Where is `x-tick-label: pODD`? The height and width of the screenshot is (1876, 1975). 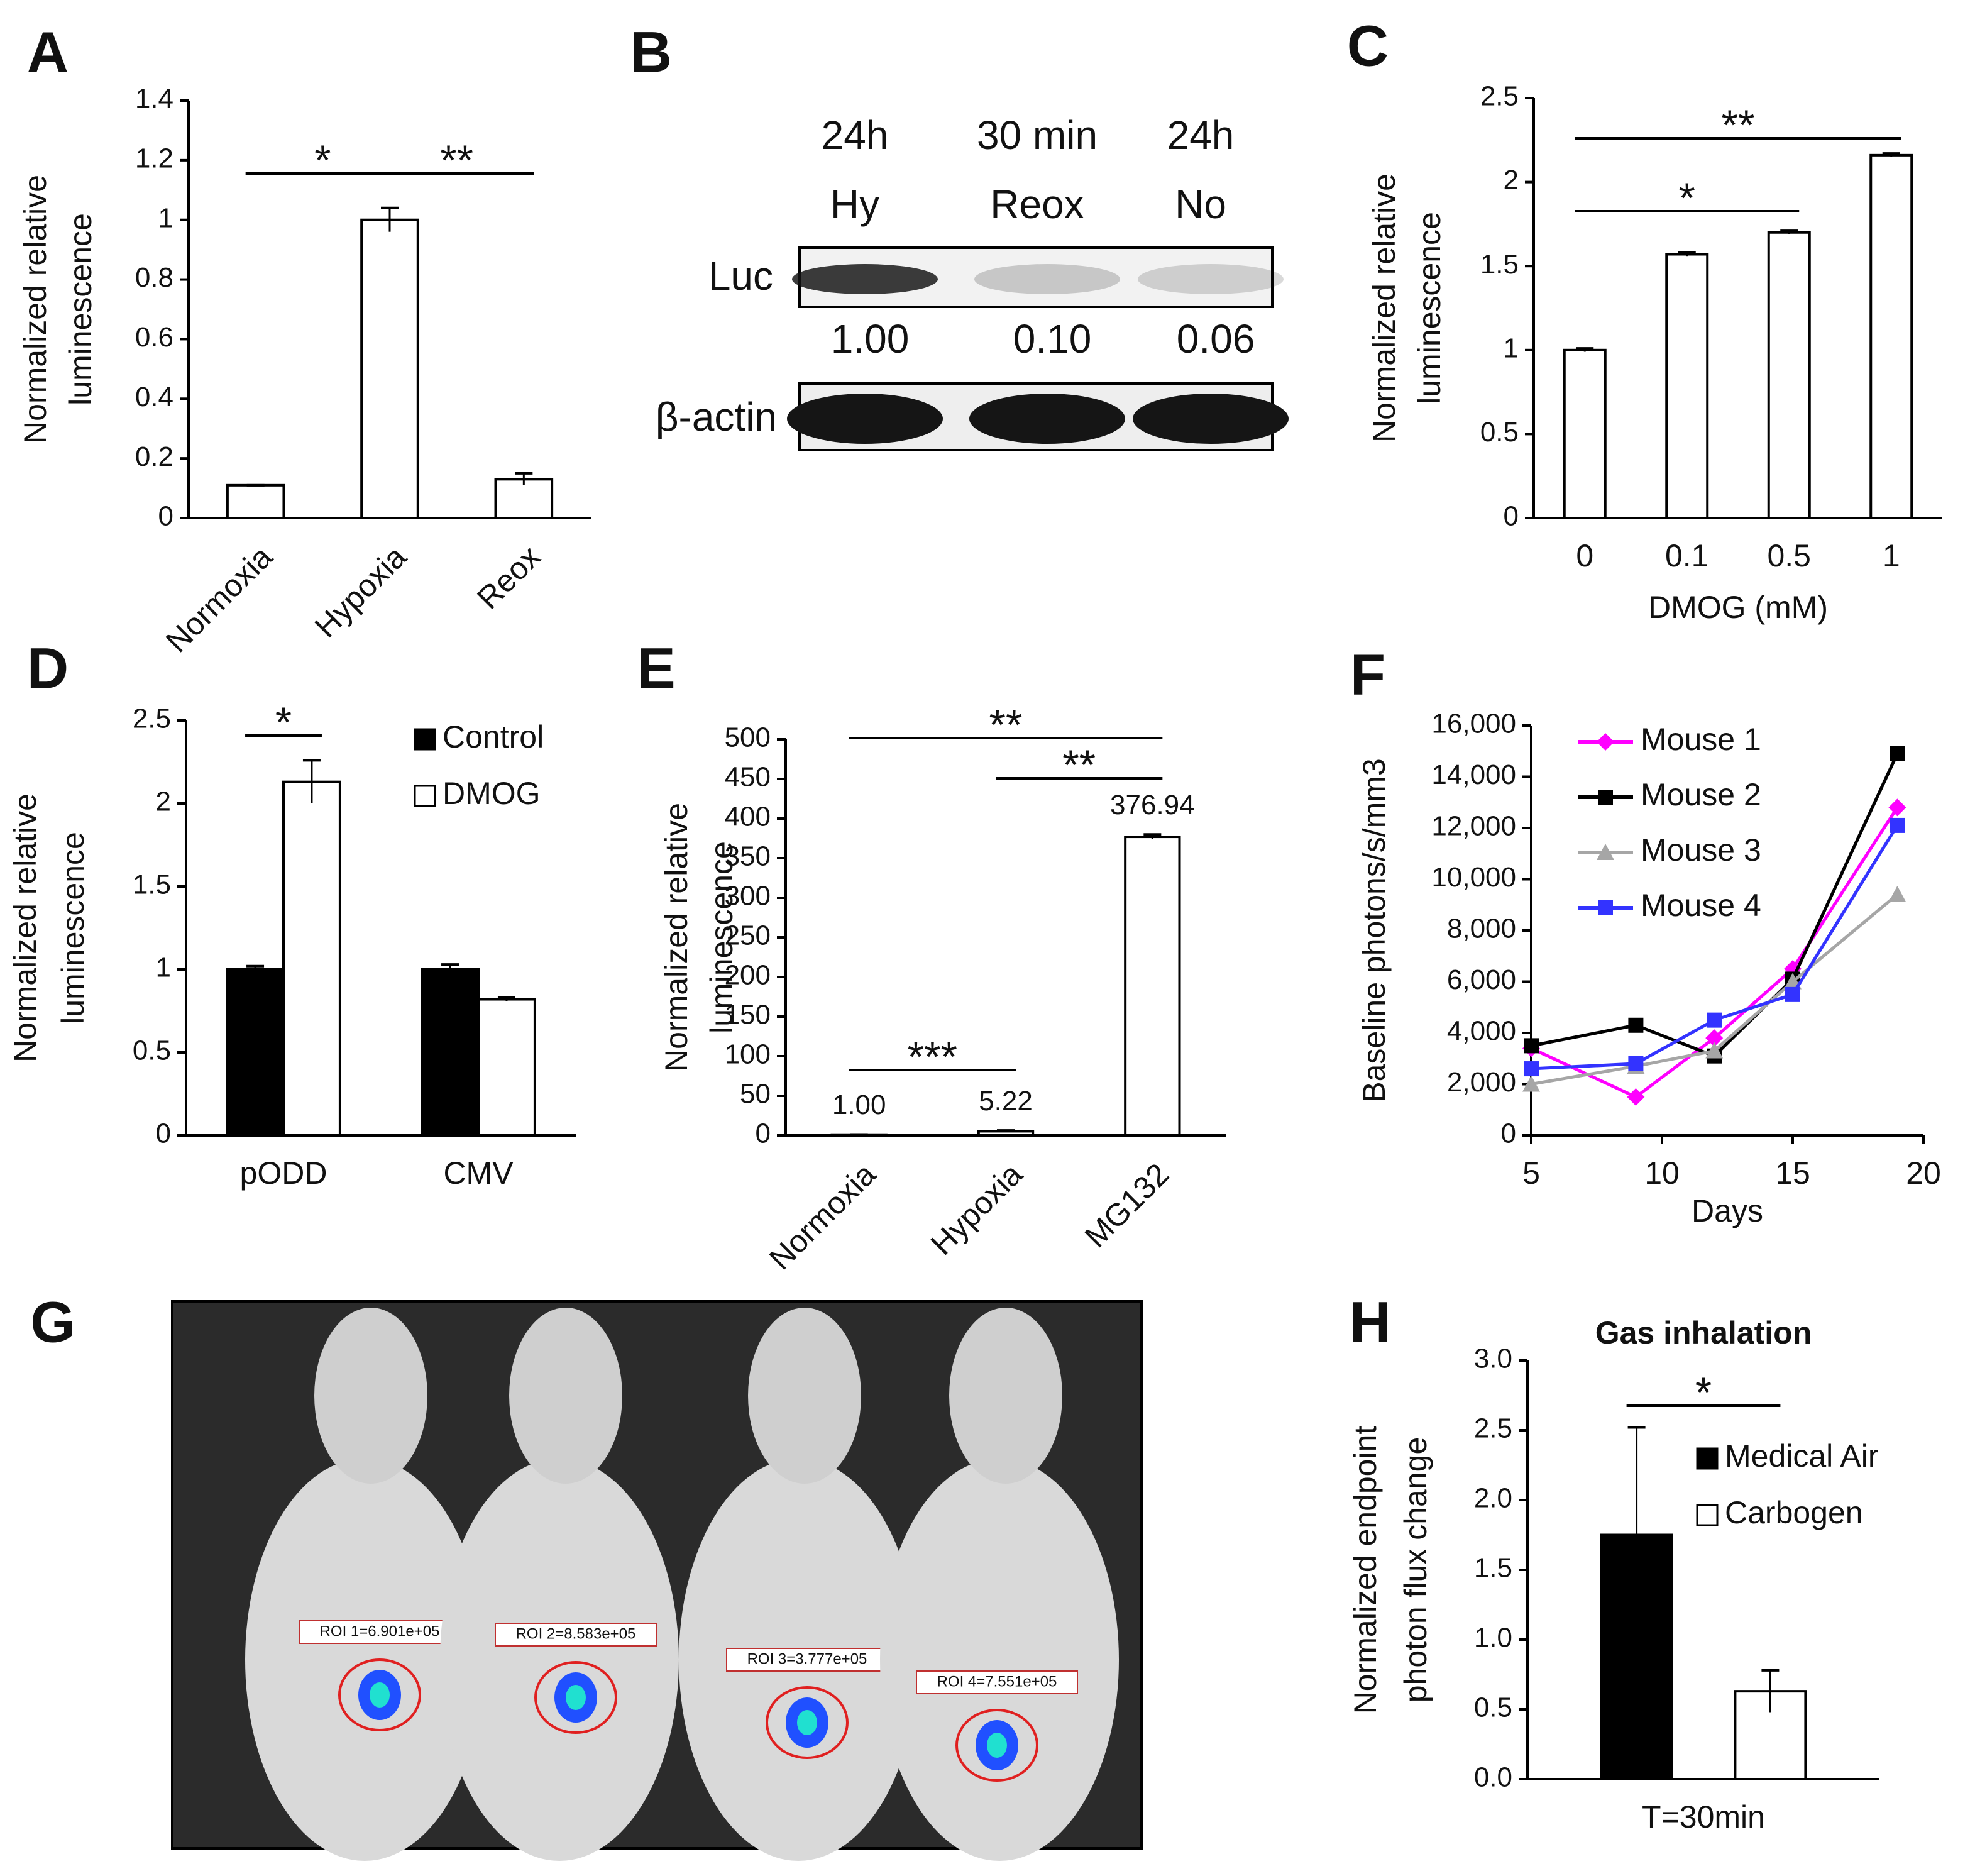
x-tick-label: pODD is located at coordinates (283, 1173).